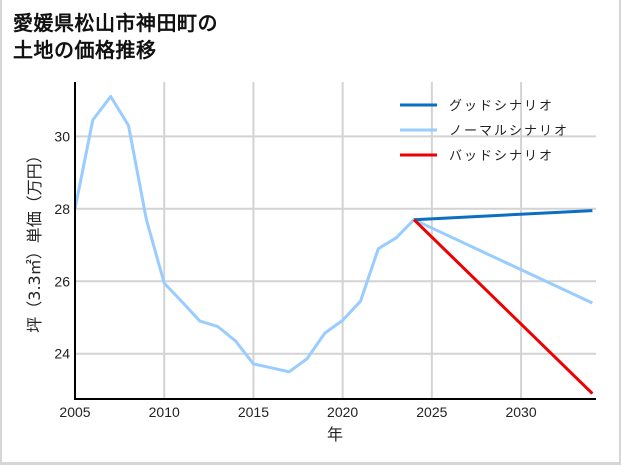 This screenshot has height=465, width=621. What do you see at coordinates (34, 239) in the screenshot?
I see `y-axis-label: 坪（3.3㎡）単価（万円）` at bounding box center [34, 239].